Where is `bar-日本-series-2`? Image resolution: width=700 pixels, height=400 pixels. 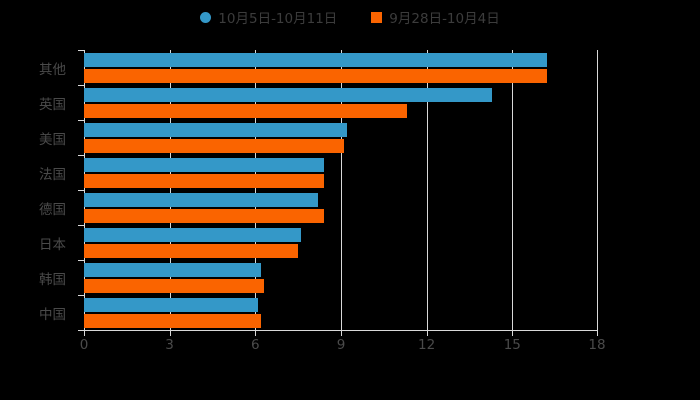 bar-日本-series-2 is located at coordinates (191, 250).